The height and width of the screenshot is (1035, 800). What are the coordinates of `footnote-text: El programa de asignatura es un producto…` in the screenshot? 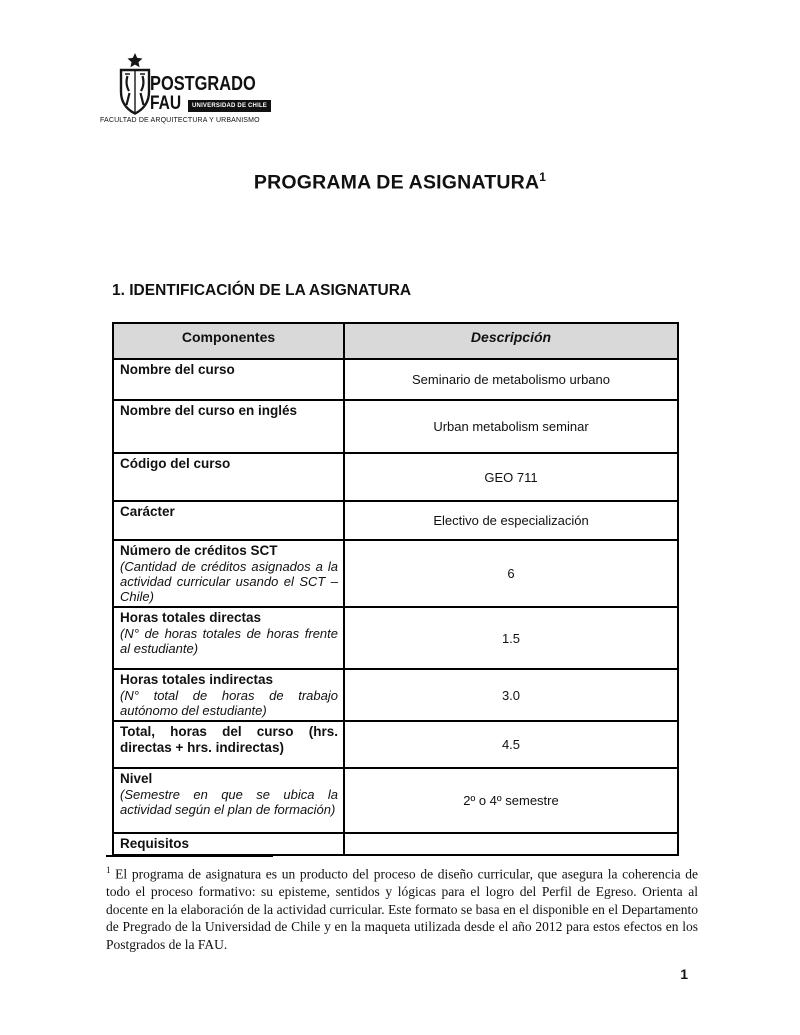 It's located at (402, 909).